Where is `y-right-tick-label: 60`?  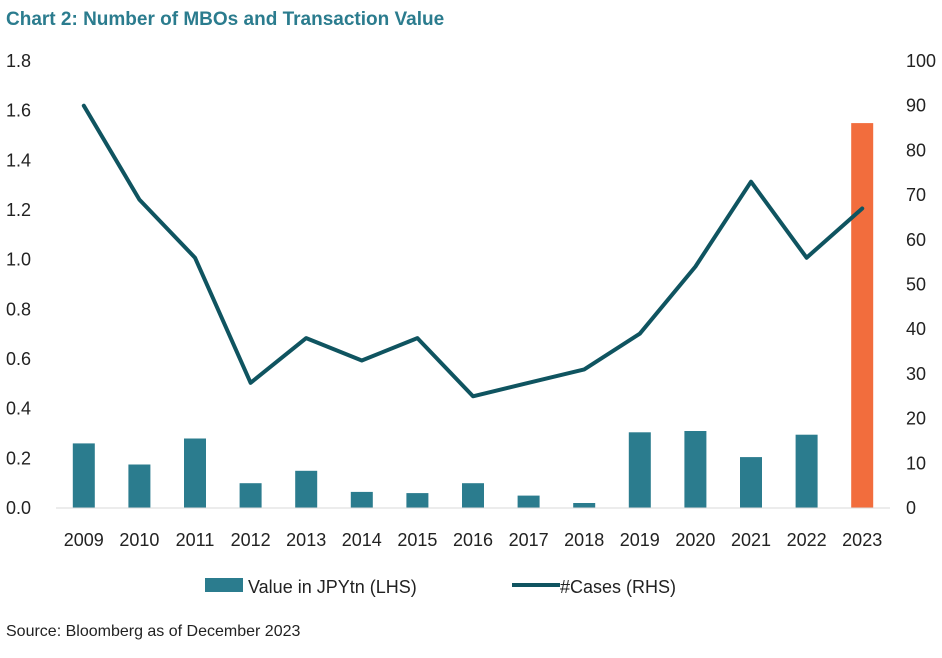
y-right-tick-label: 60 is located at coordinates (916, 240).